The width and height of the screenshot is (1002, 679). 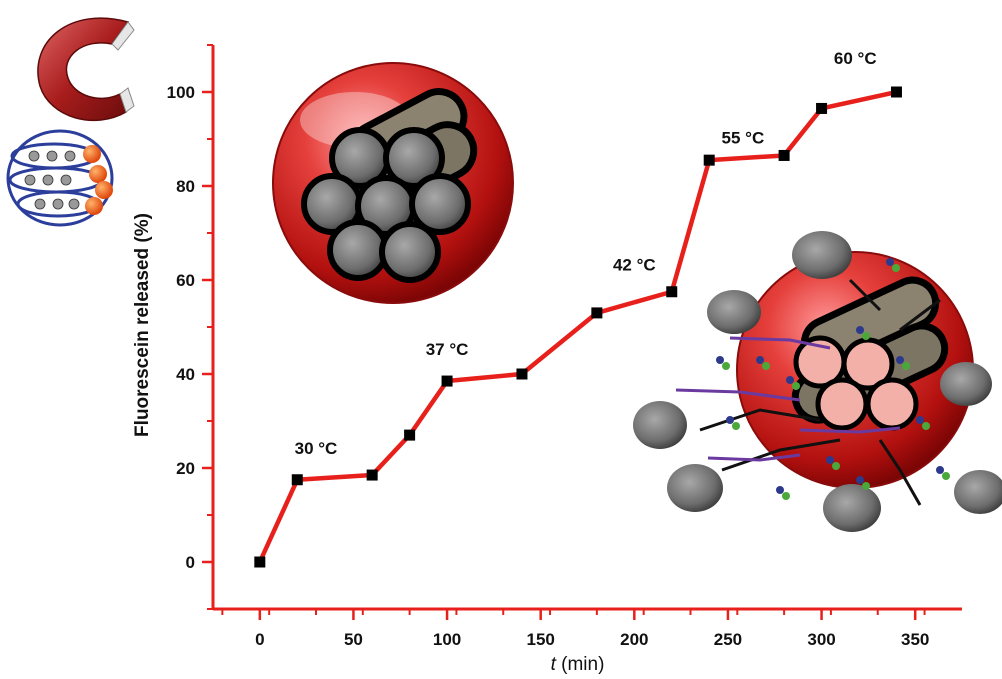 I want to click on x-tick-label: 0, so click(x=259, y=639).